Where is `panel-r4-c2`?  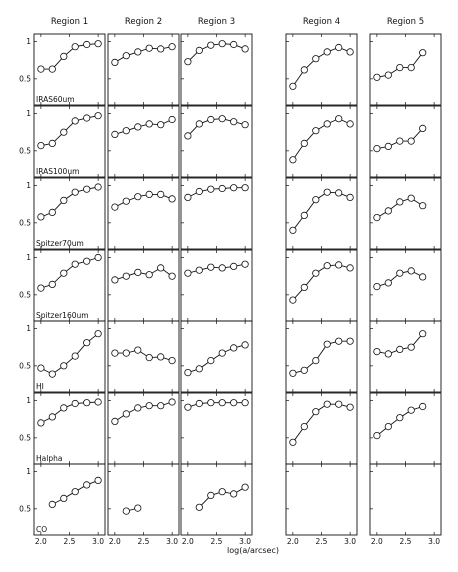
panel-r4-c2 is located at coordinates (143, 285).